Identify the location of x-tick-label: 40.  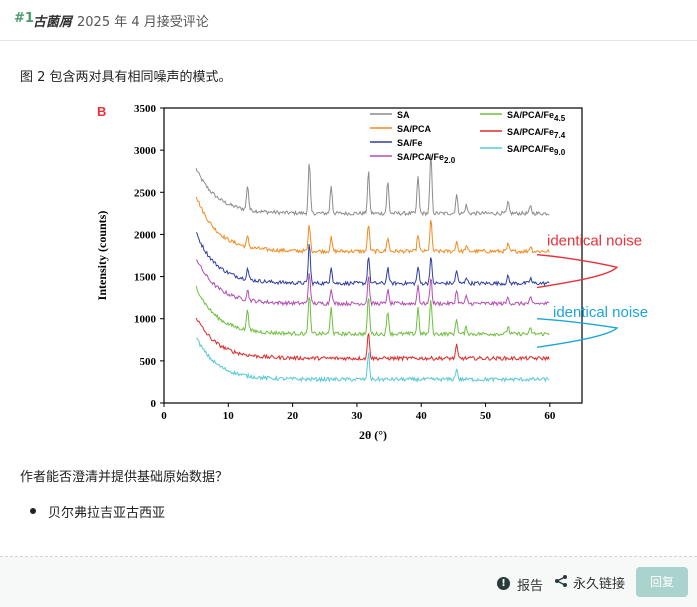
(422, 416).